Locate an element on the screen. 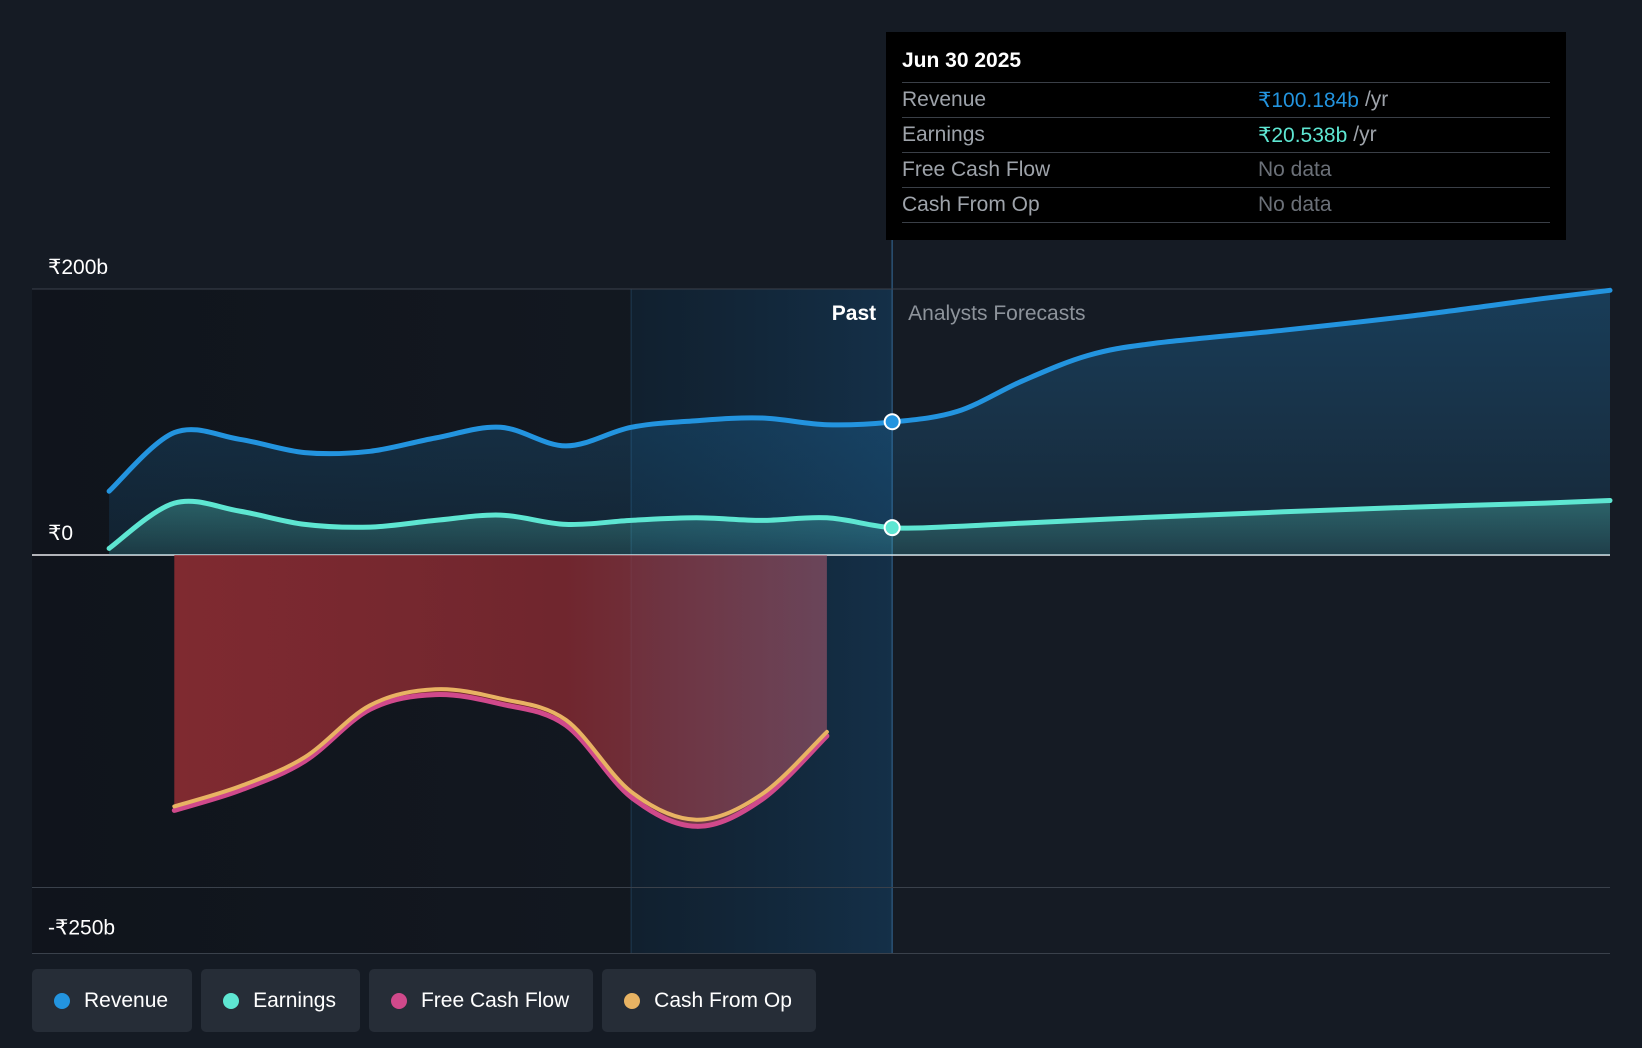  free-cash-flow-area is located at coordinates (500, 691).